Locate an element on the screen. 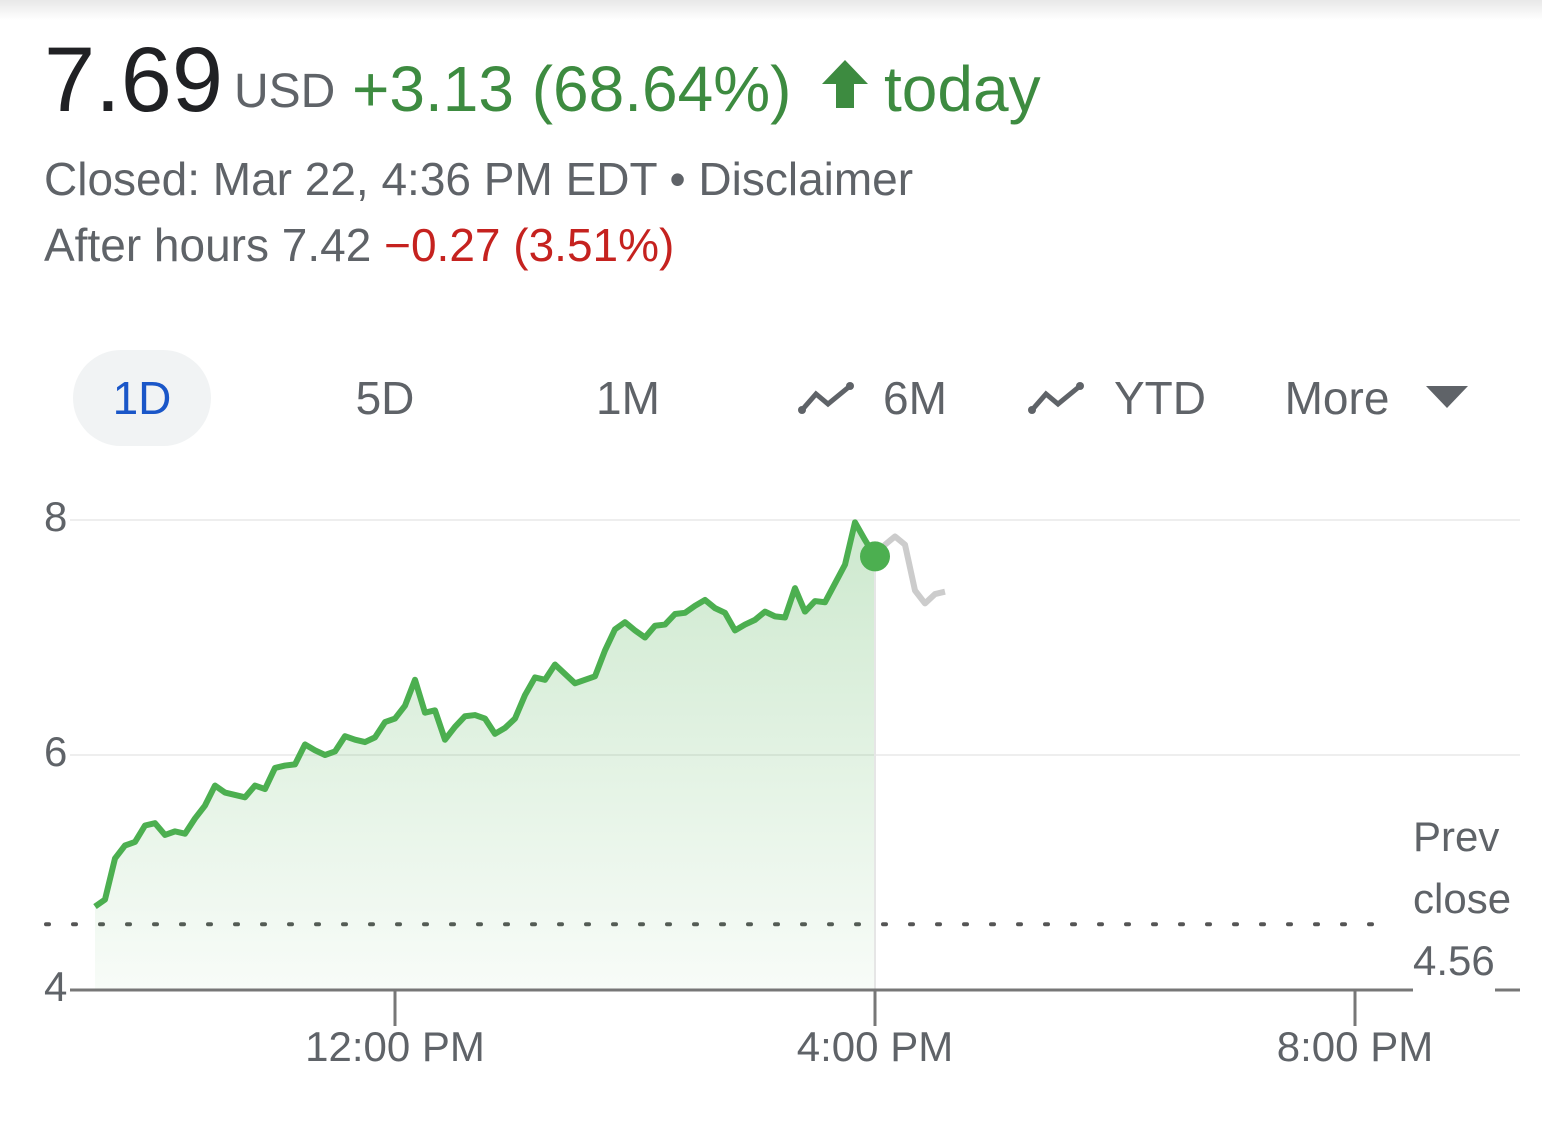 This screenshot has width=1542, height=1126. after-hours-line: After hours 7.42 −0.27 (3.51%) is located at coordinates (359, 245).